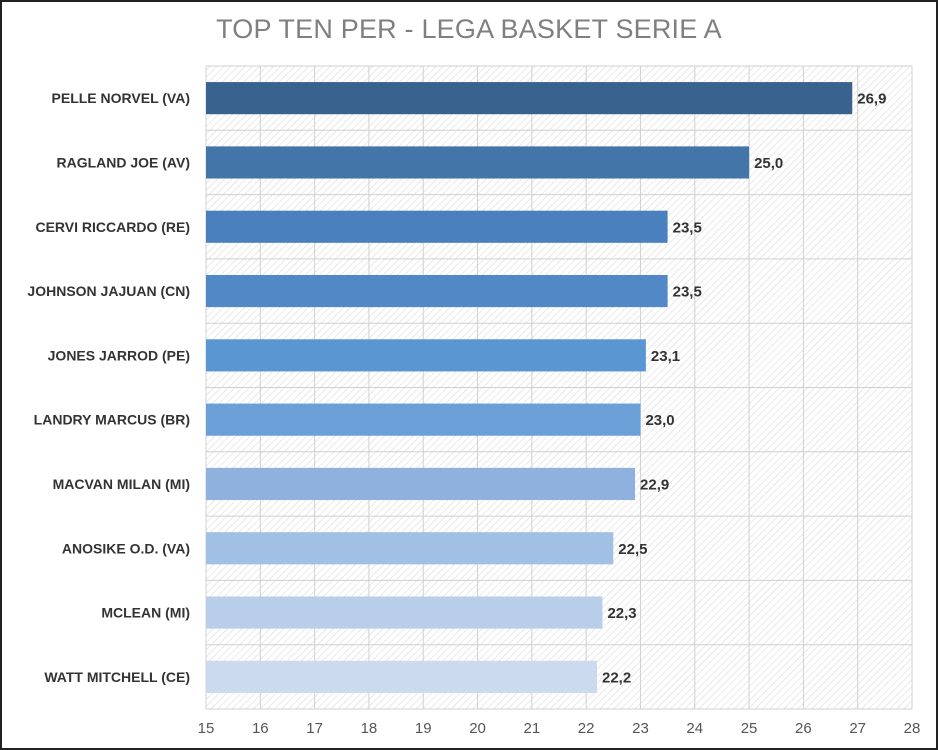 The height and width of the screenshot is (750, 938). What do you see at coordinates (123, 162) in the screenshot?
I see `category-label: RAGLAND JOE (AV)` at bounding box center [123, 162].